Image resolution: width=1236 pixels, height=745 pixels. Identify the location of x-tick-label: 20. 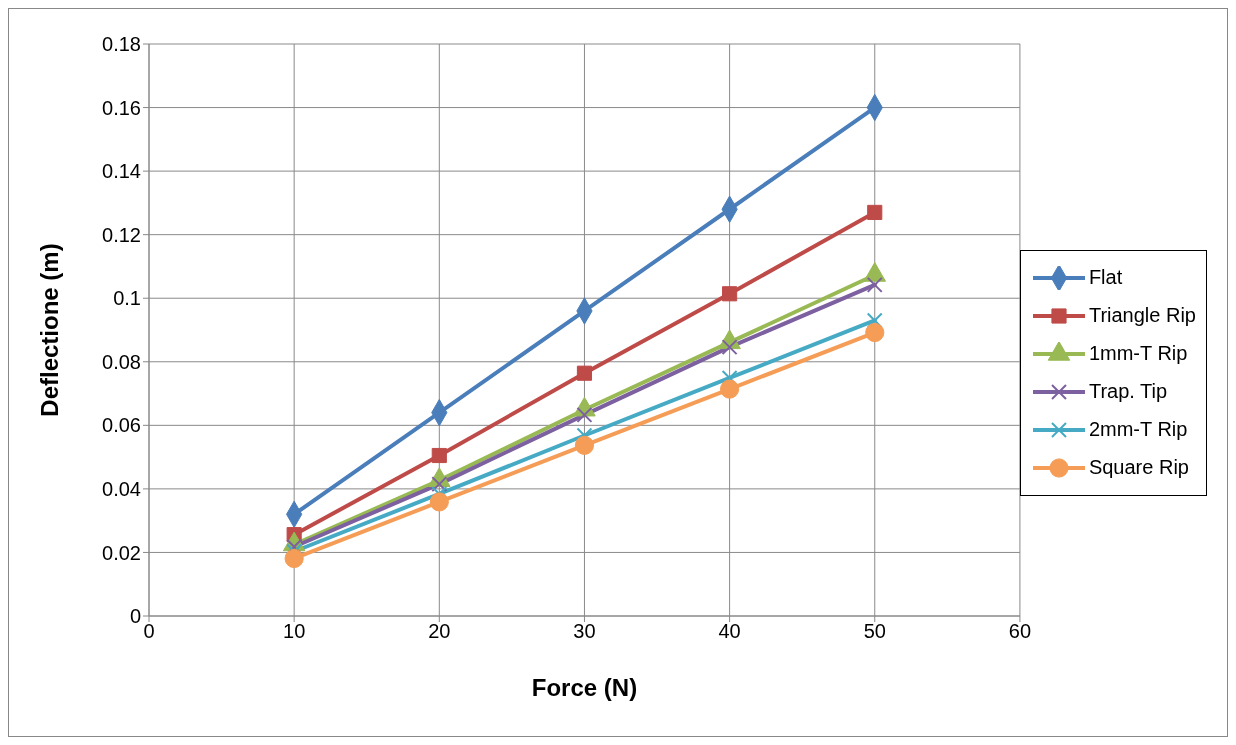
(439, 631).